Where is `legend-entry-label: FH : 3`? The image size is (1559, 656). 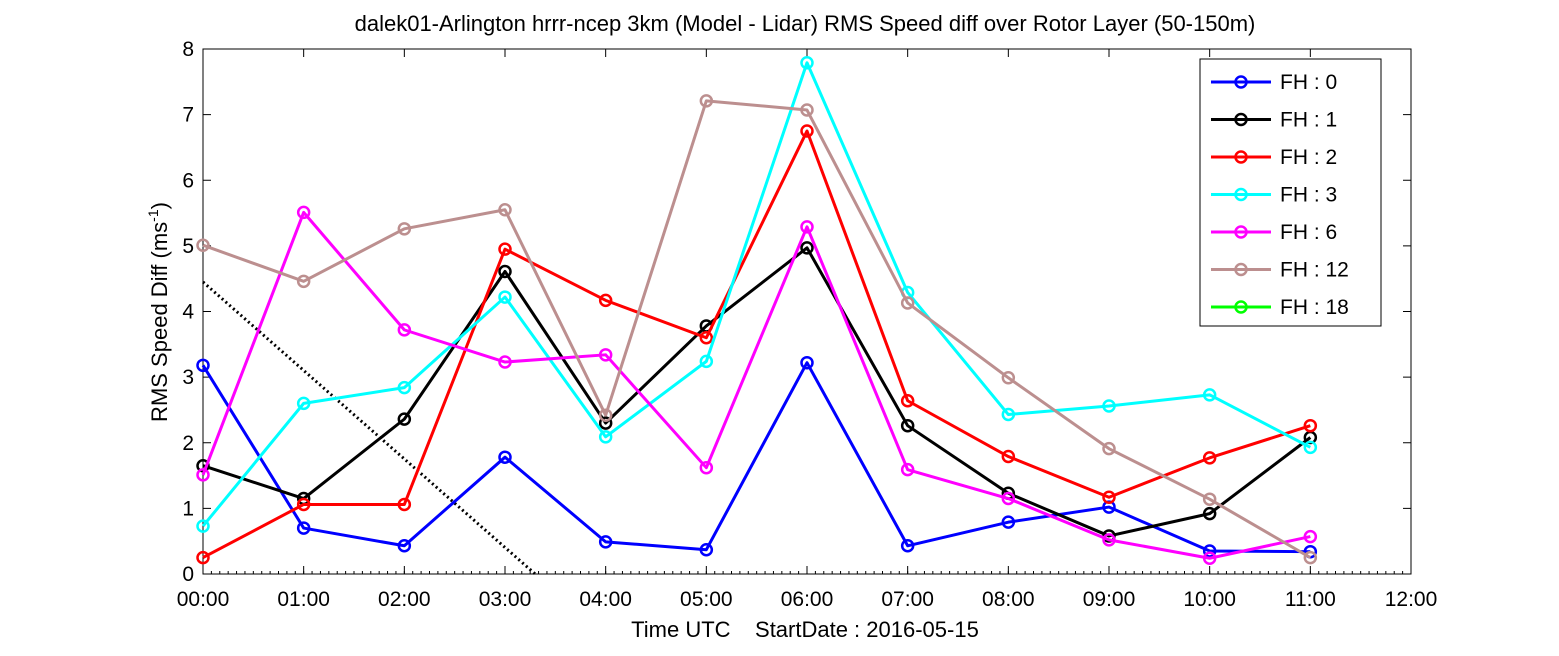
legend-entry-label: FH : 3 is located at coordinates (1308, 195).